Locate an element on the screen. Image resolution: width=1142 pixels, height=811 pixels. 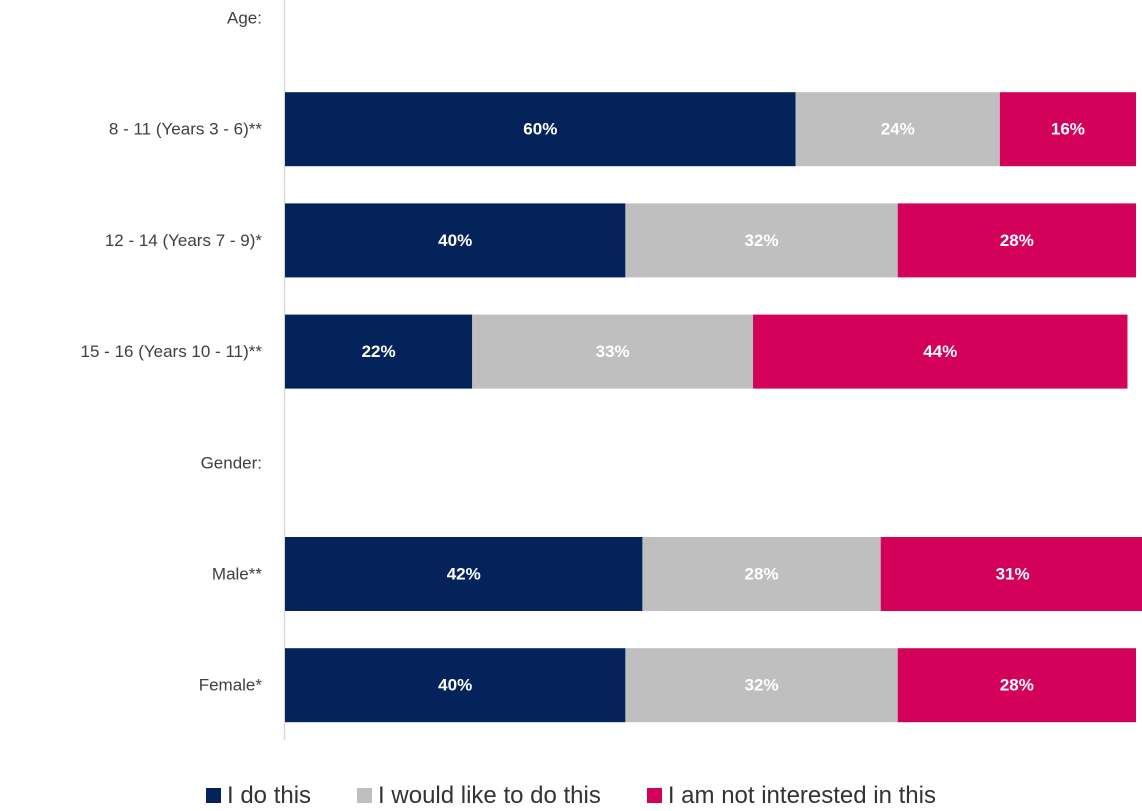
legend-item: I would like to do this is located at coordinates (479, 795).